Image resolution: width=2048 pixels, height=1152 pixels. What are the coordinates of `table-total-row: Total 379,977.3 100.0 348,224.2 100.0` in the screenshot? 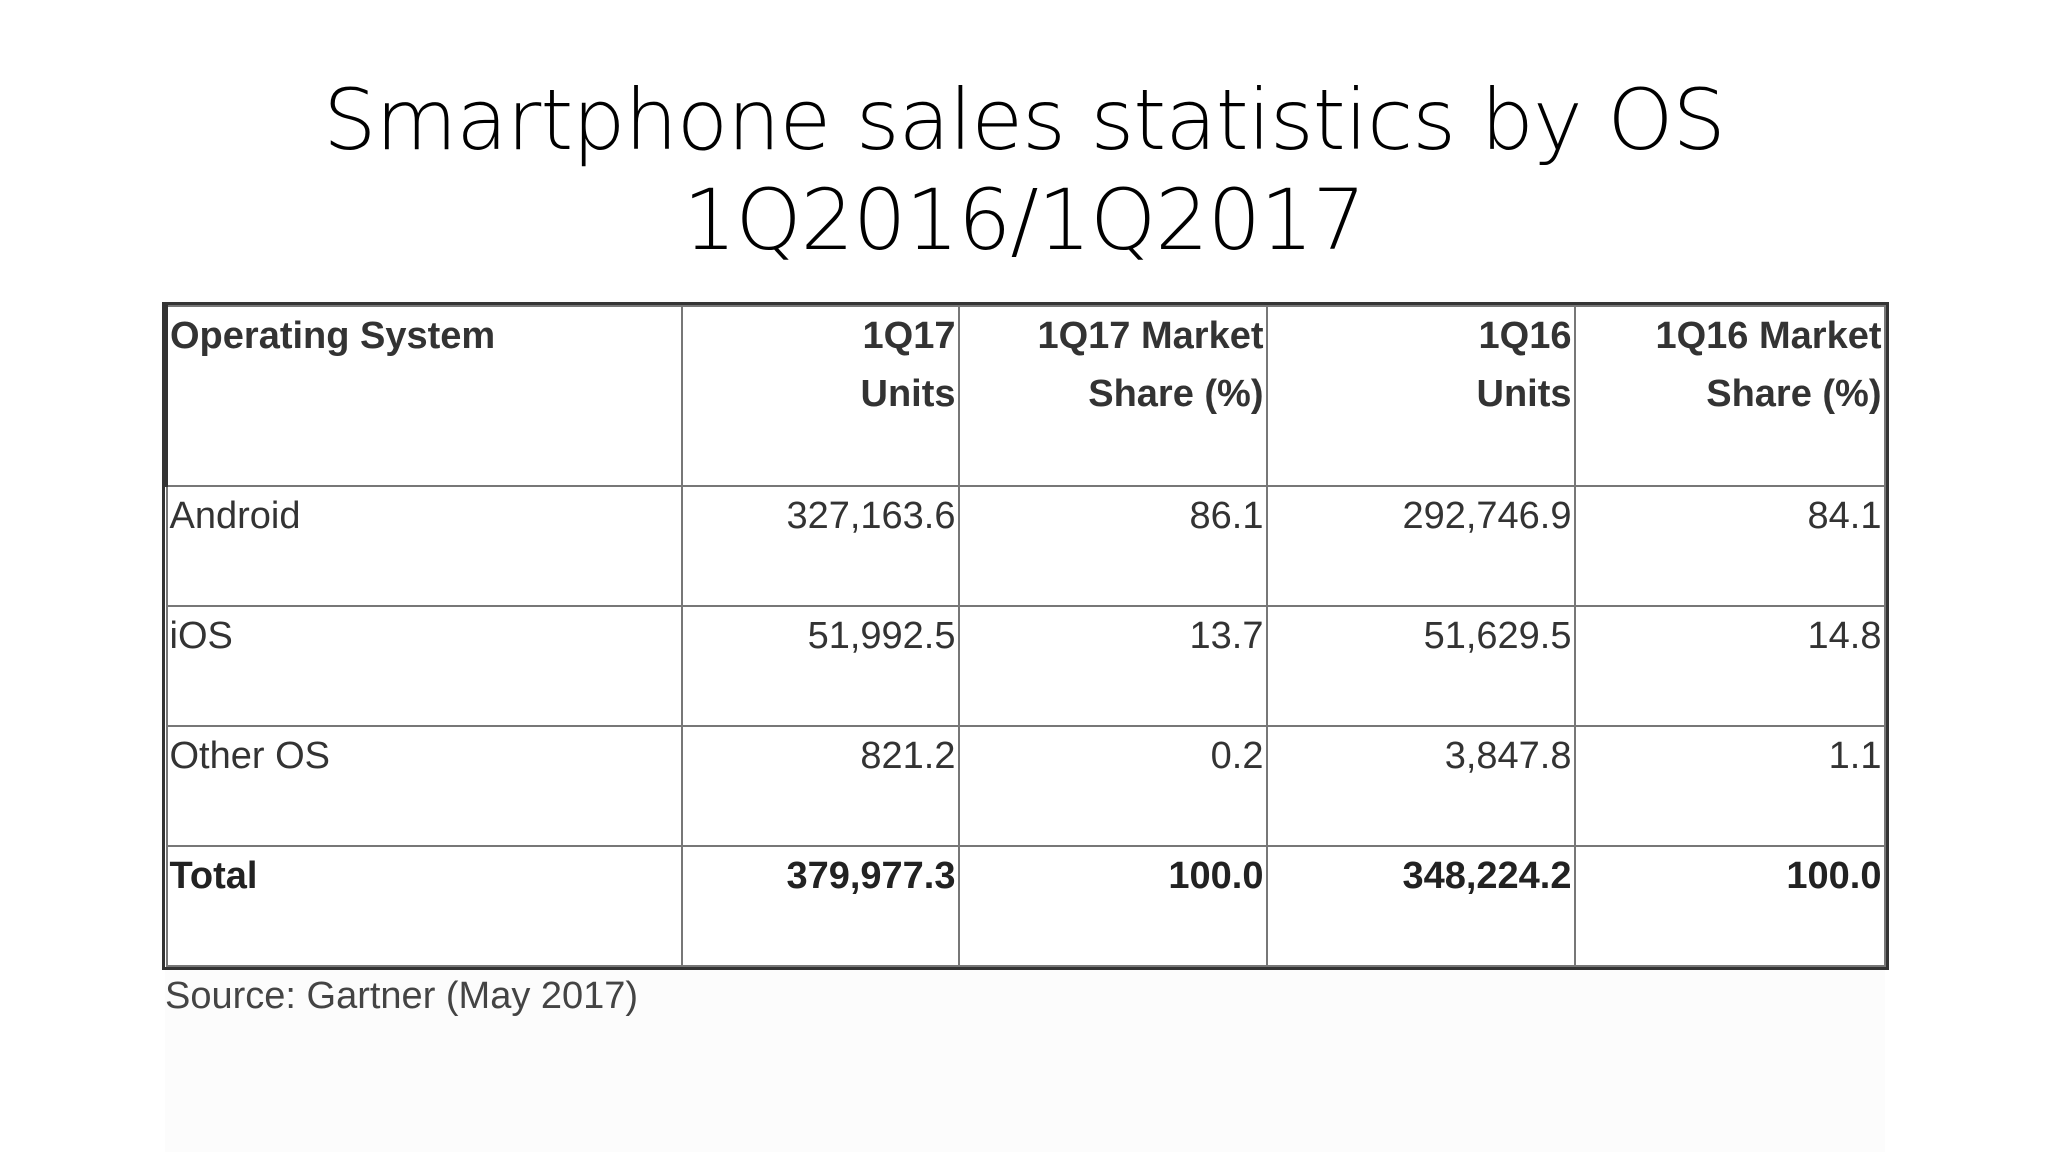 It's located at (1025, 906).